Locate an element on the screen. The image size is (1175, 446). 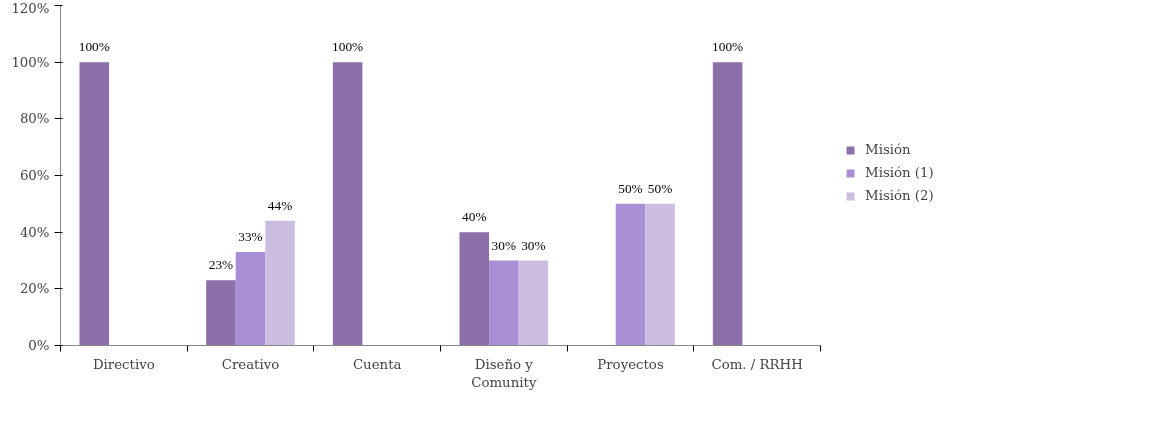
x-tick-label: Creativo is located at coordinates (250, 364).